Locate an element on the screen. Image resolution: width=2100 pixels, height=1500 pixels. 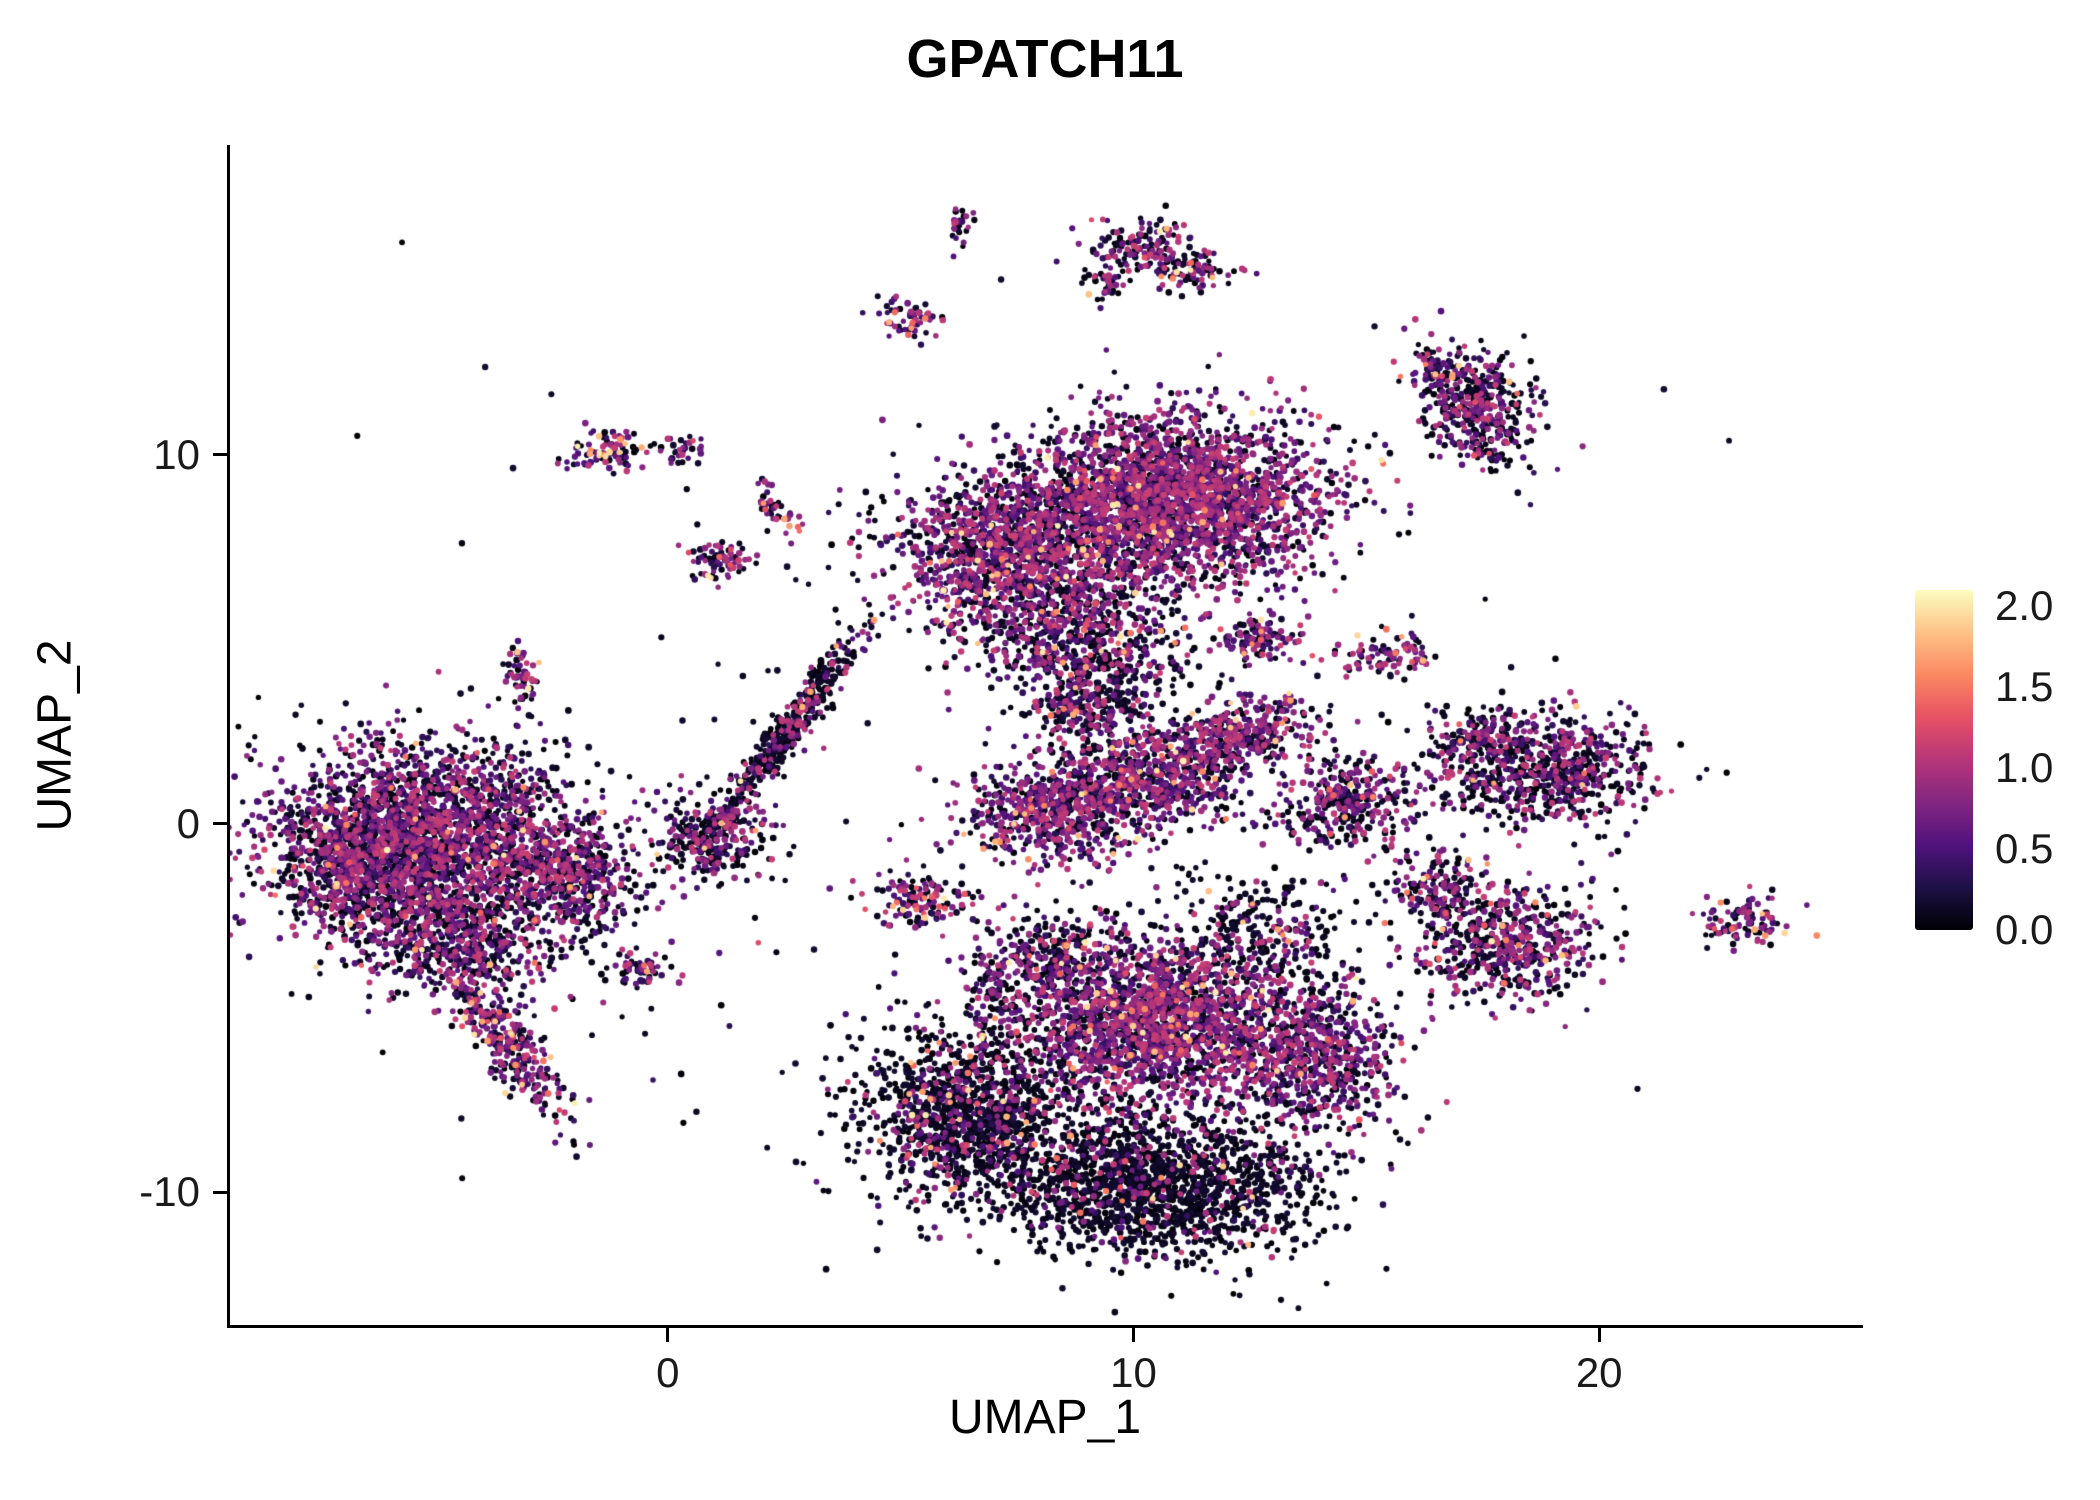
x-axis-tick-label: 10 is located at coordinates (1133, 1372).